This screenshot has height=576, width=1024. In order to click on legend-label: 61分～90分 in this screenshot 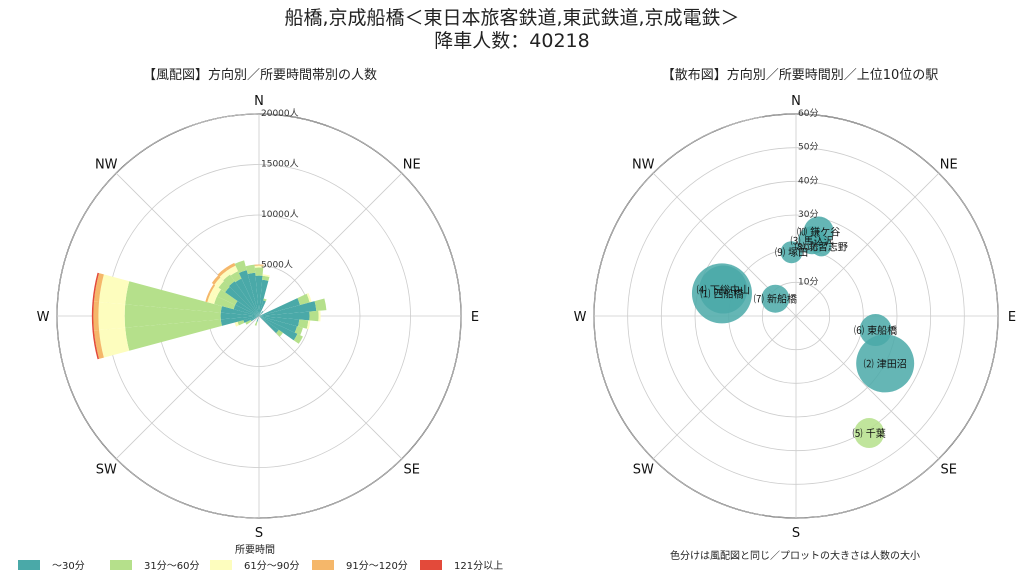, I will do `click(272, 566)`.